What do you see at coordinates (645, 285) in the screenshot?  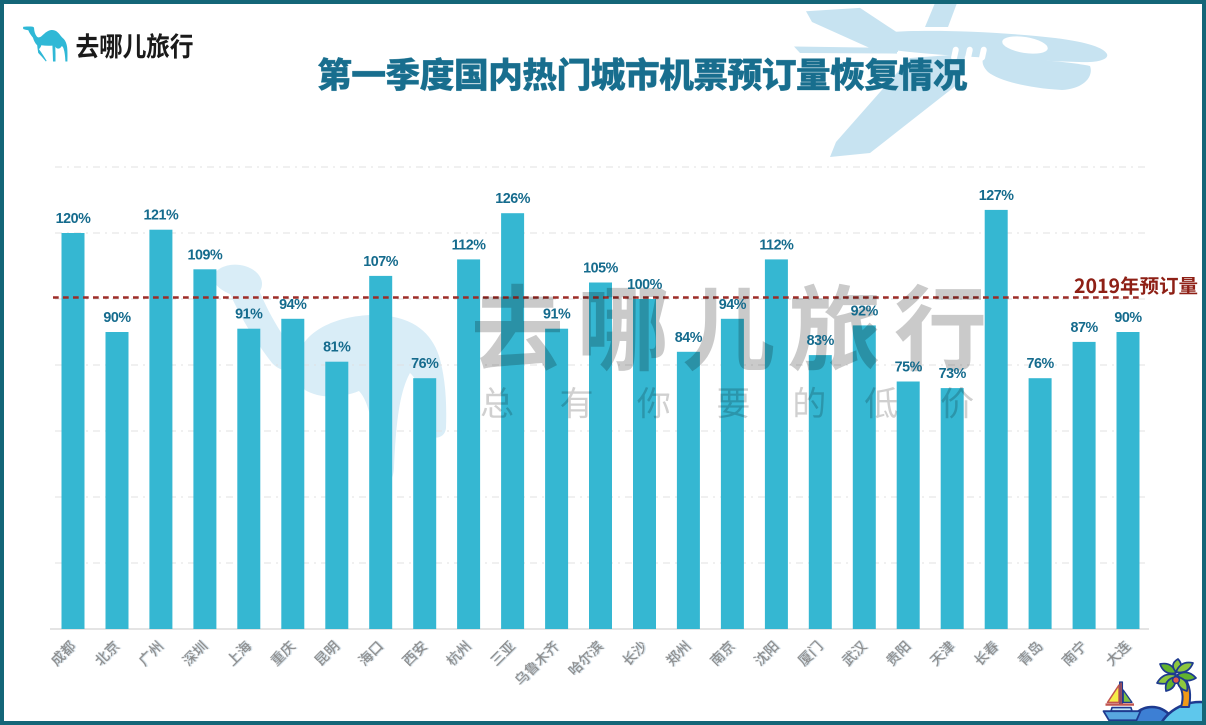 I see `svg-text: 100%` at bounding box center [645, 285].